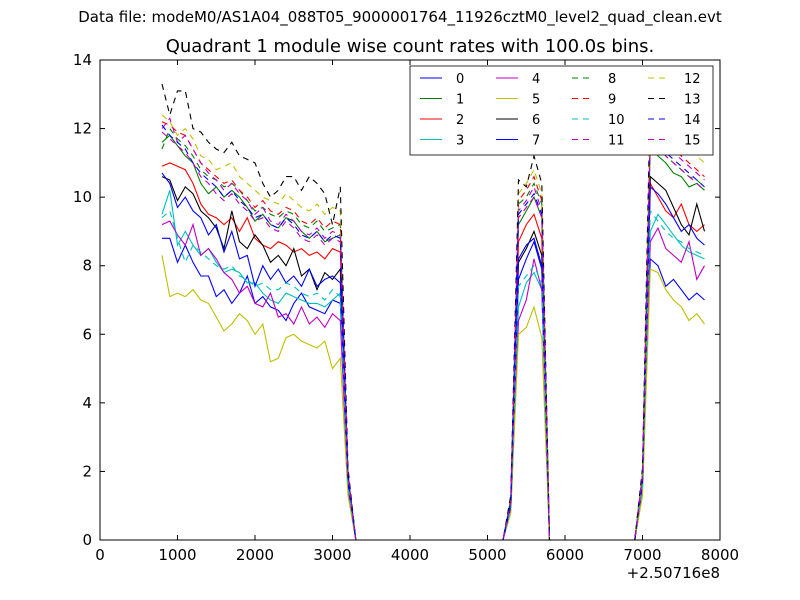 This screenshot has height=600, width=800. I want to click on legend-label-0: 0, so click(460, 79).